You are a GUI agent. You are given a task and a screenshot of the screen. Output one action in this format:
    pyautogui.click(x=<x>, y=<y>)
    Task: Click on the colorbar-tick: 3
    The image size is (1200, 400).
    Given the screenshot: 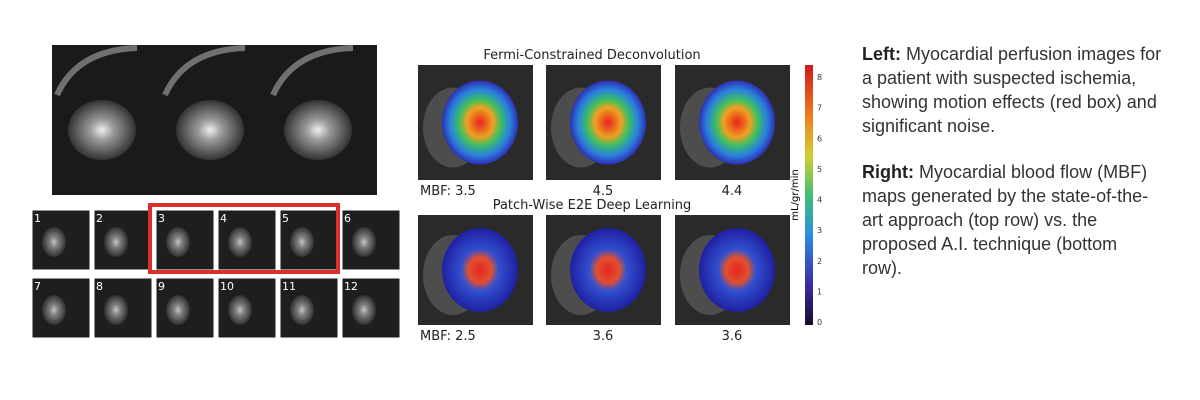 What is the action you would take?
    pyautogui.click(x=819, y=230)
    